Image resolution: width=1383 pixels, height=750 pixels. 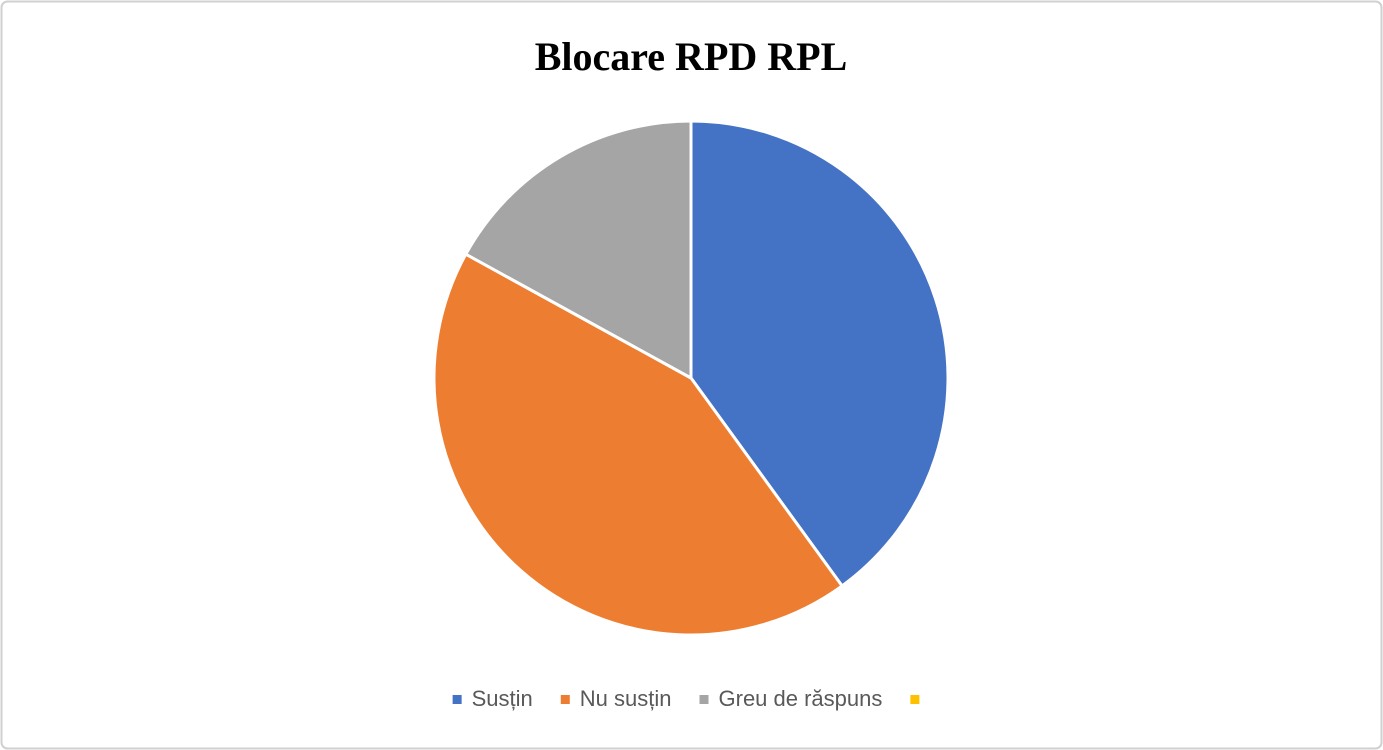 I want to click on legend-label: Greu de răspuns, so click(x=801, y=698).